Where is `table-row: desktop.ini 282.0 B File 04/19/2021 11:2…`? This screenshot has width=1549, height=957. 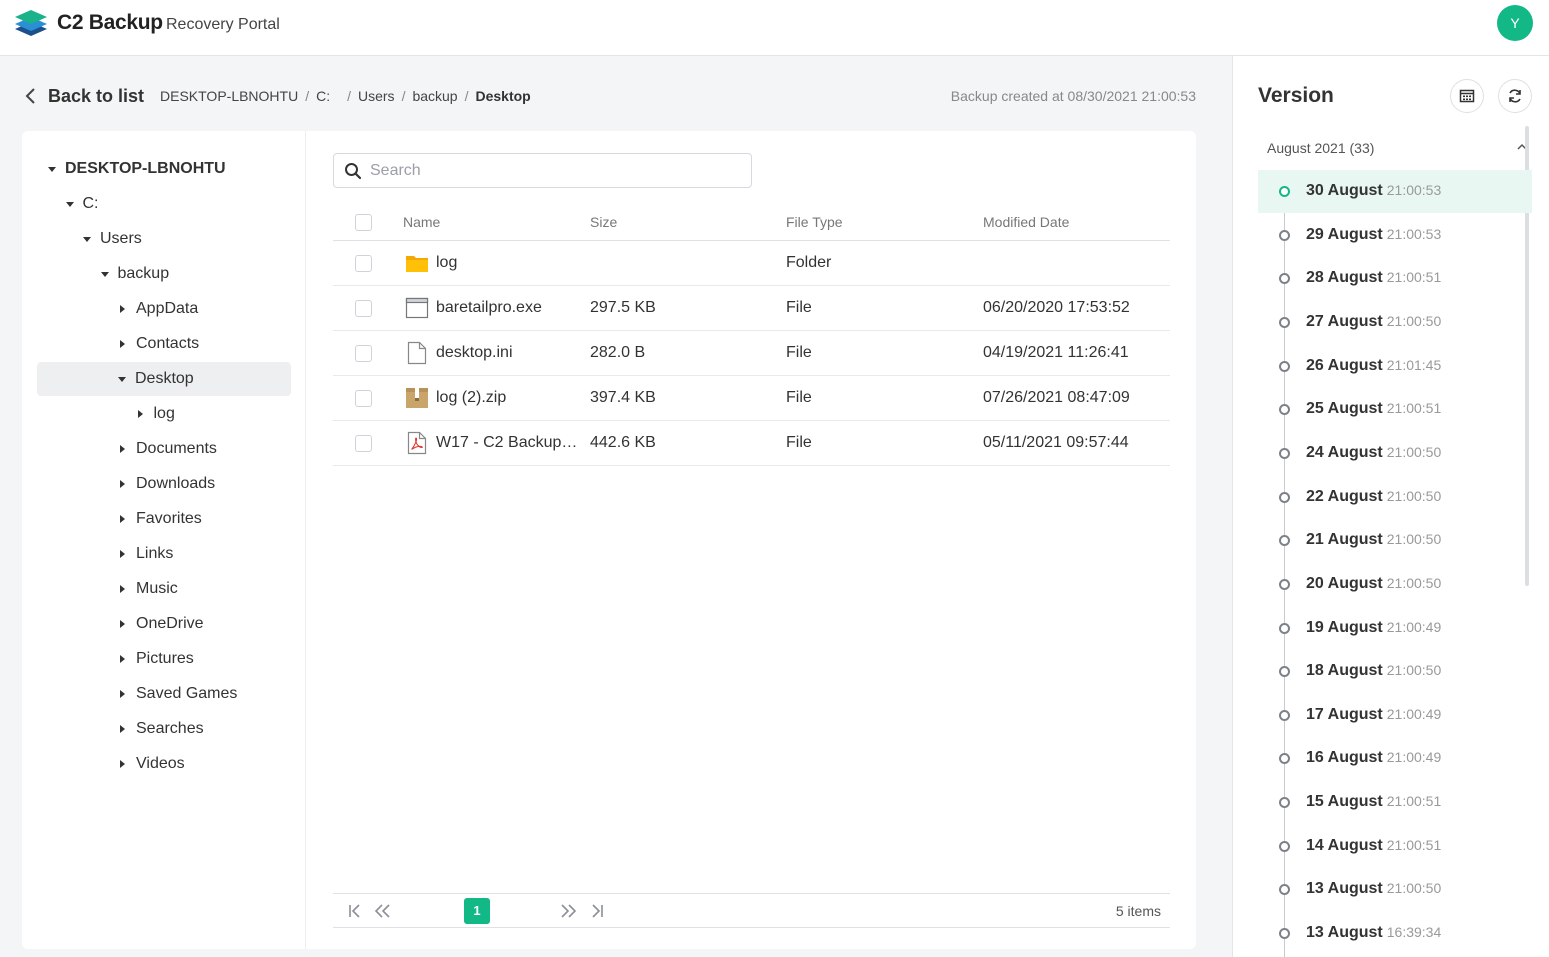
table-row: desktop.ini 282.0 B File 04/19/2021 11:2… is located at coordinates (751, 353).